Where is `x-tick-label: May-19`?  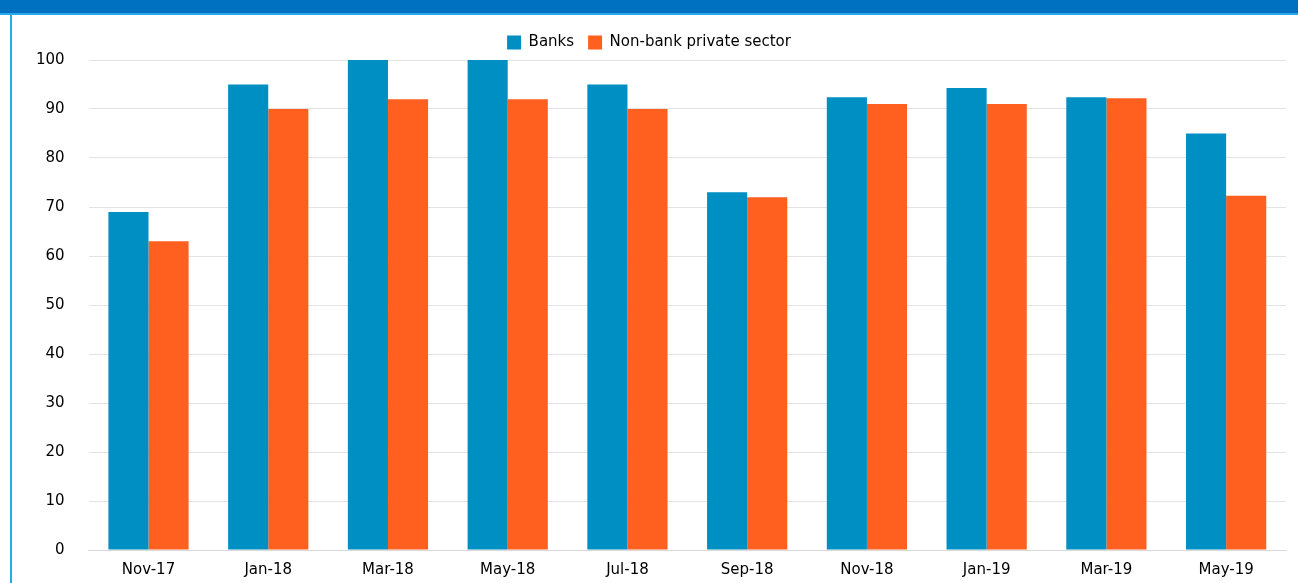
x-tick-label: May-19 is located at coordinates (1226, 568).